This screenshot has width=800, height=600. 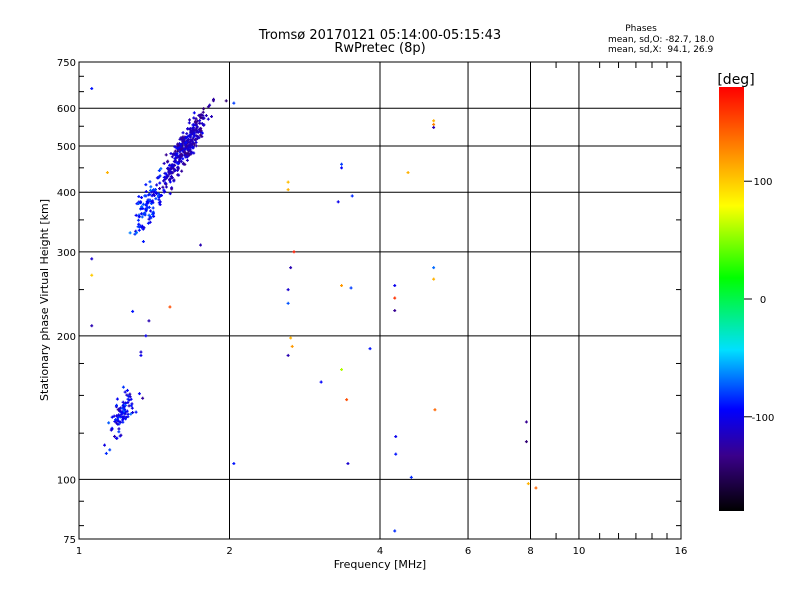 What do you see at coordinates (66, 63) in the screenshot?
I see `y-tick-label: 750` at bounding box center [66, 63].